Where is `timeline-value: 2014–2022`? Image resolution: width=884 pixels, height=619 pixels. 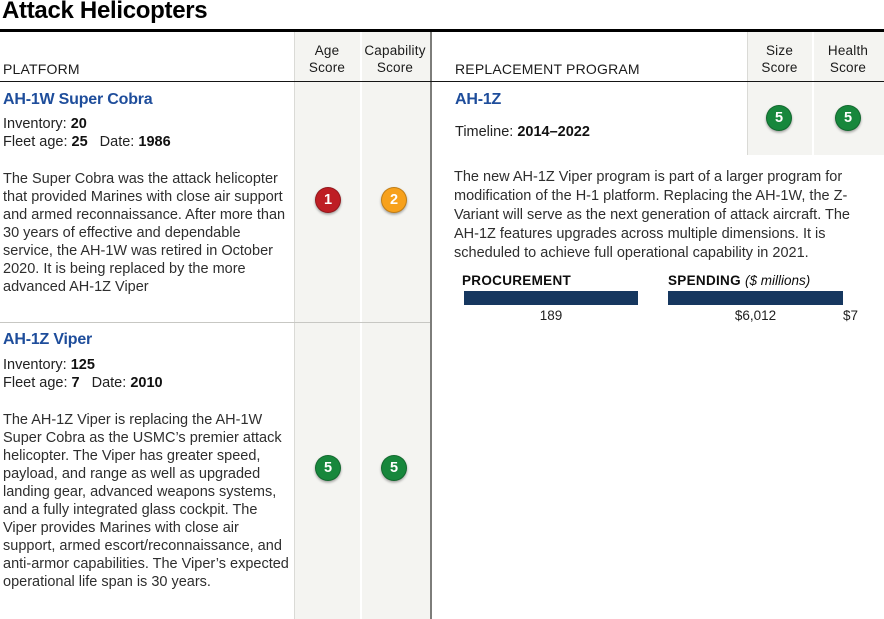
timeline-value: 2014–2022 is located at coordinates (553, 132).